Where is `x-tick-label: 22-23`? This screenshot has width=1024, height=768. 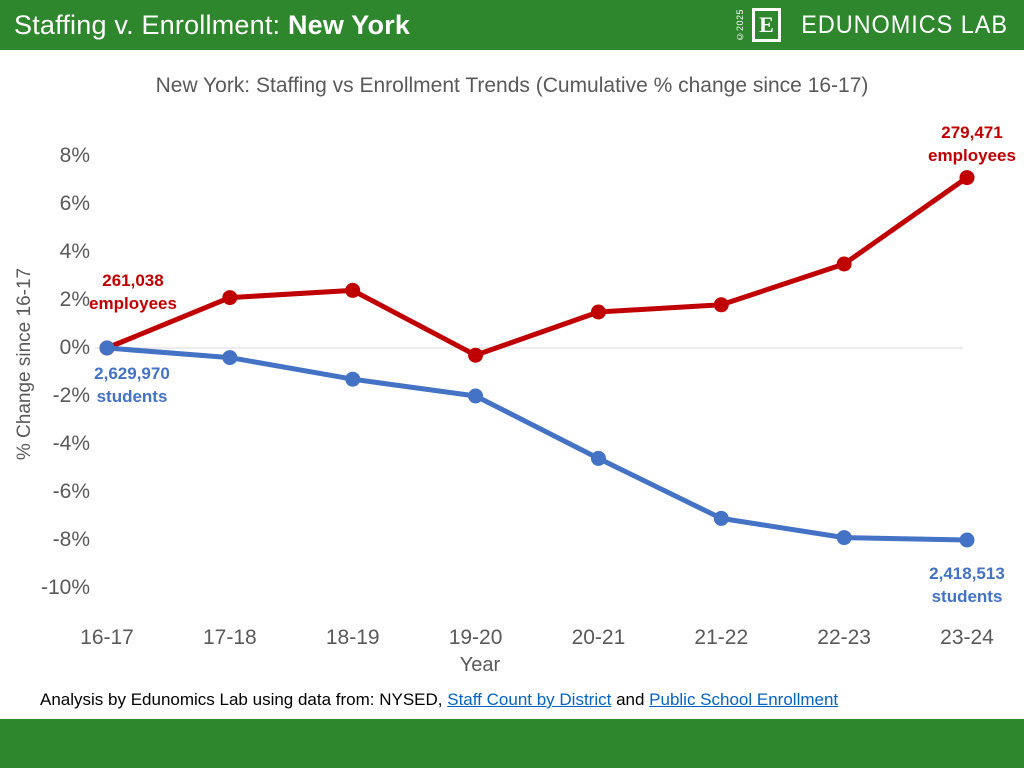
x-tick-label: 22-23 is located at coordinates (844, 637).